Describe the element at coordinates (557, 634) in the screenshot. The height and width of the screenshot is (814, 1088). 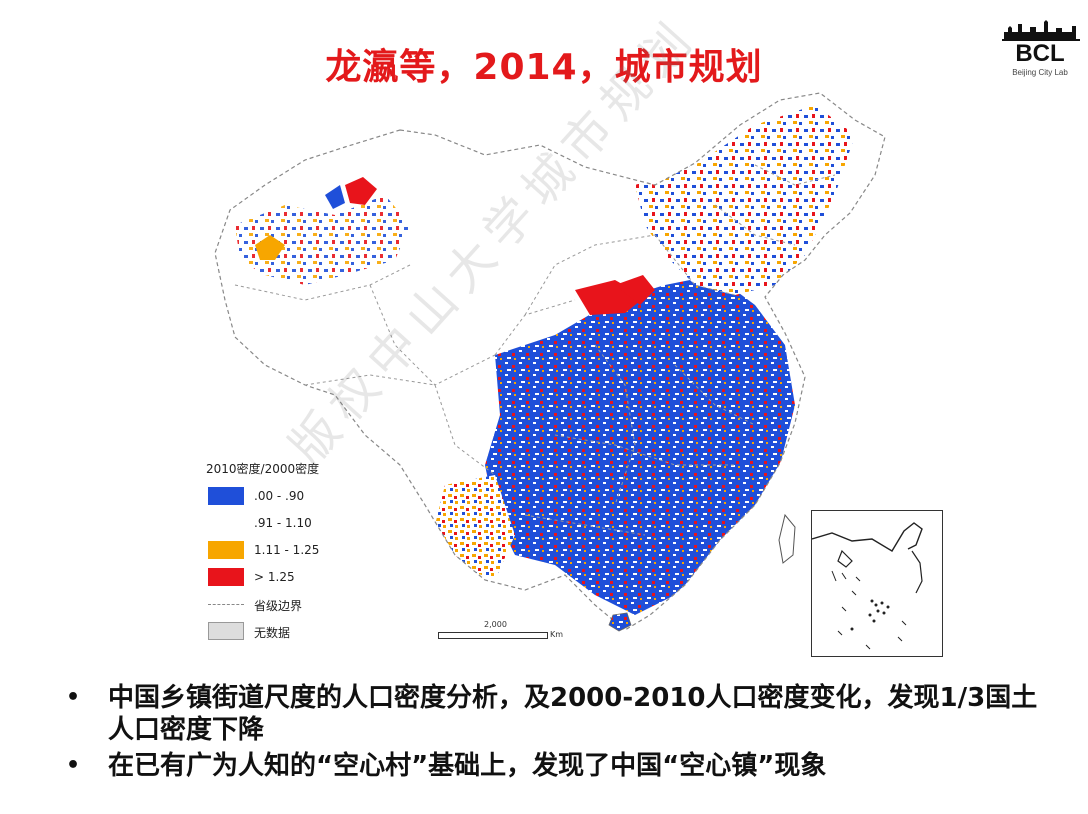
I see `scale-unit: Km` at that location.